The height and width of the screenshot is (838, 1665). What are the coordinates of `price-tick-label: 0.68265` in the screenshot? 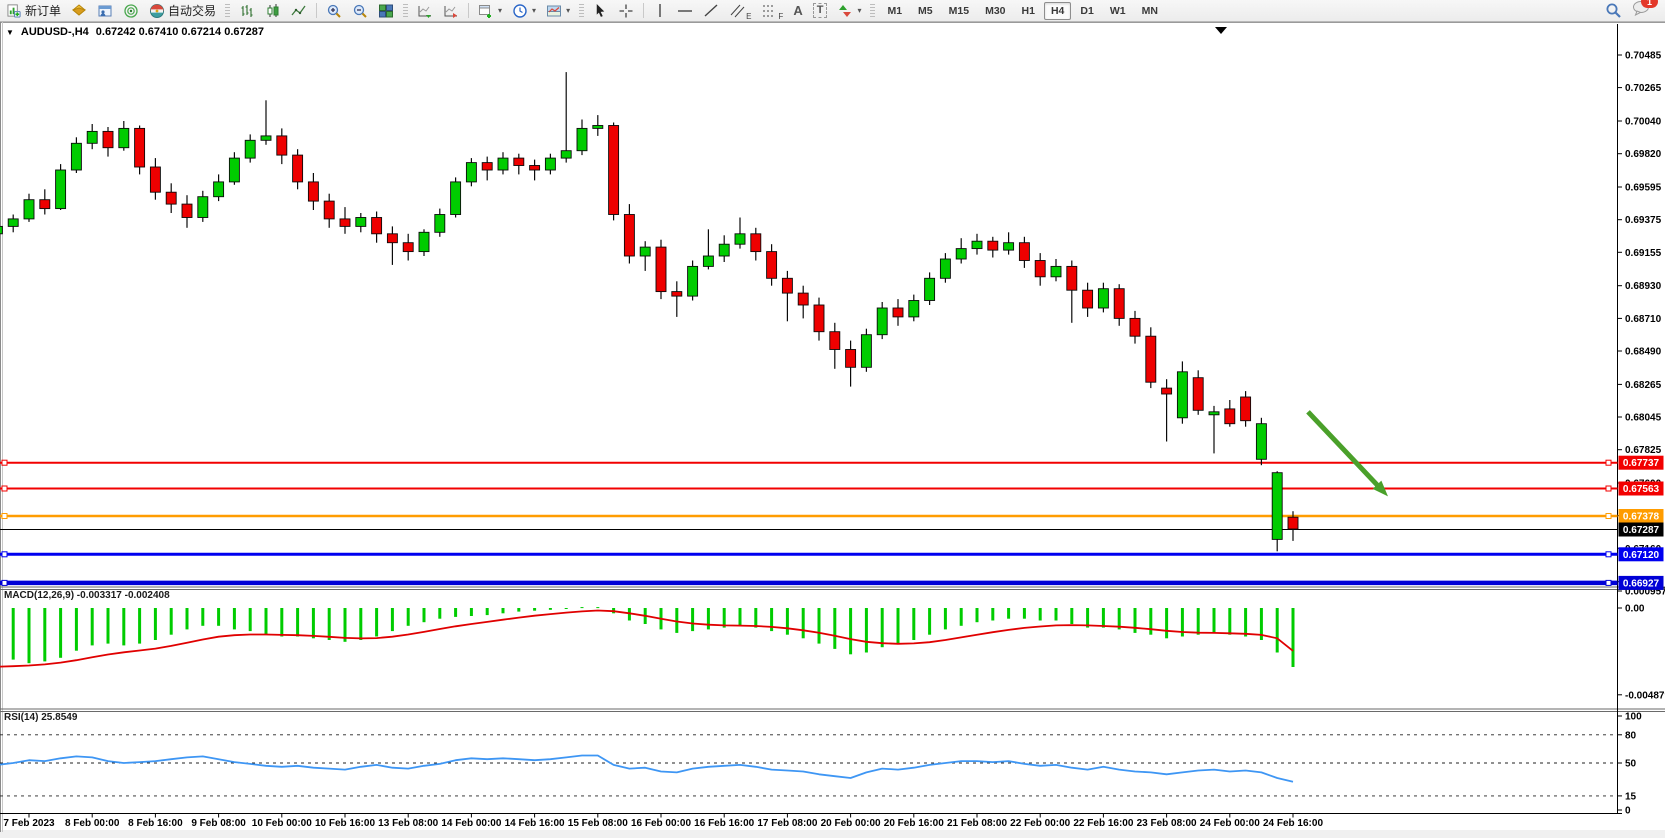 It's located at (1643, 385).